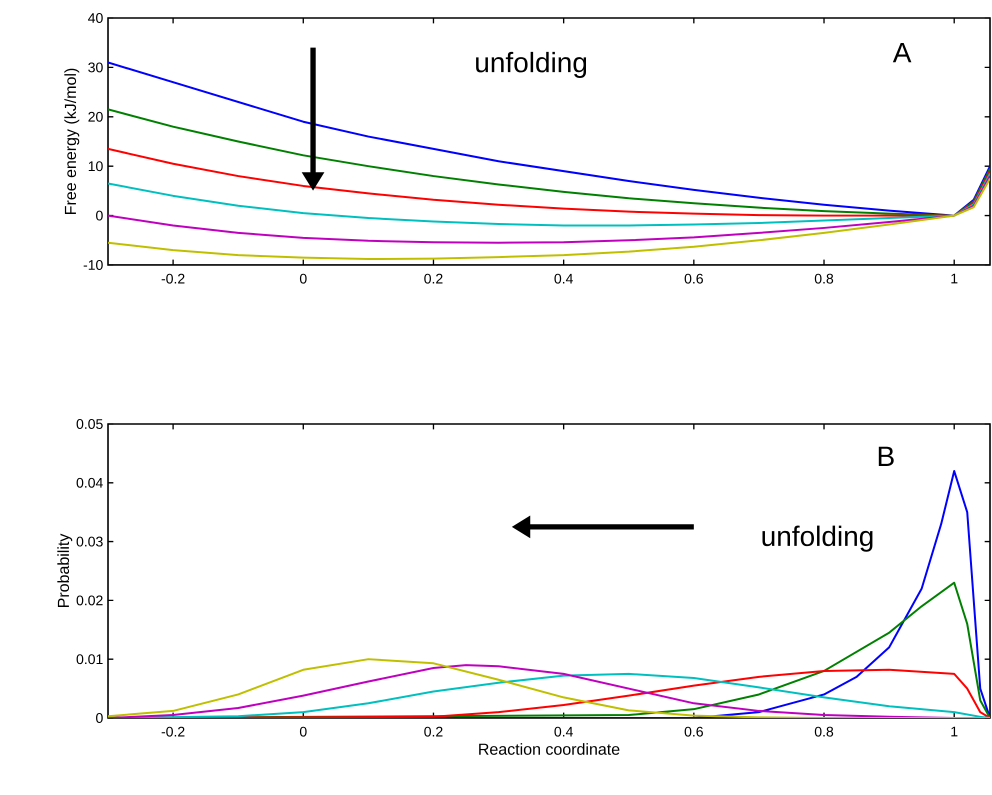  What do you see at coordinates (89, 424) in the screenshot?
I see `y-tick-label: 0.05` at bounding box center [89, 424].